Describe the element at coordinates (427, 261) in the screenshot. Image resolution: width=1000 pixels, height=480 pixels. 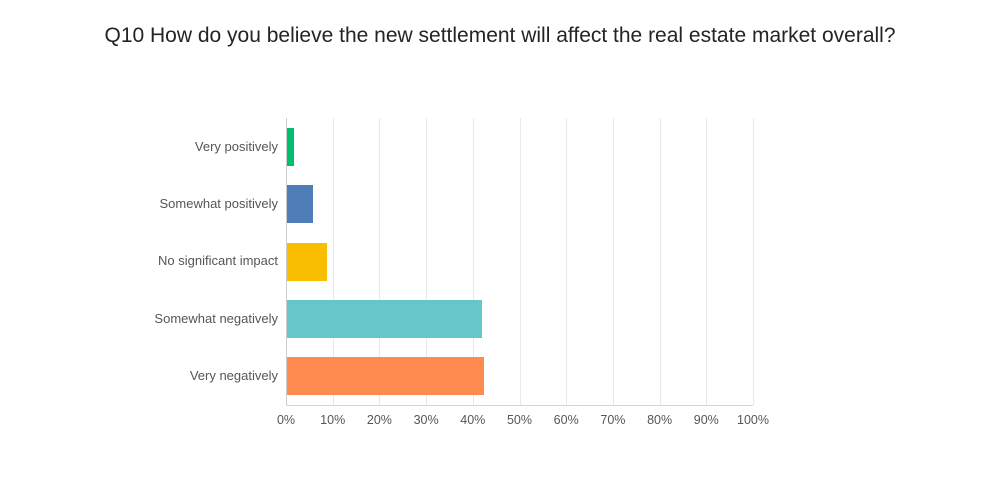
I see `gridline-30%` at that location.